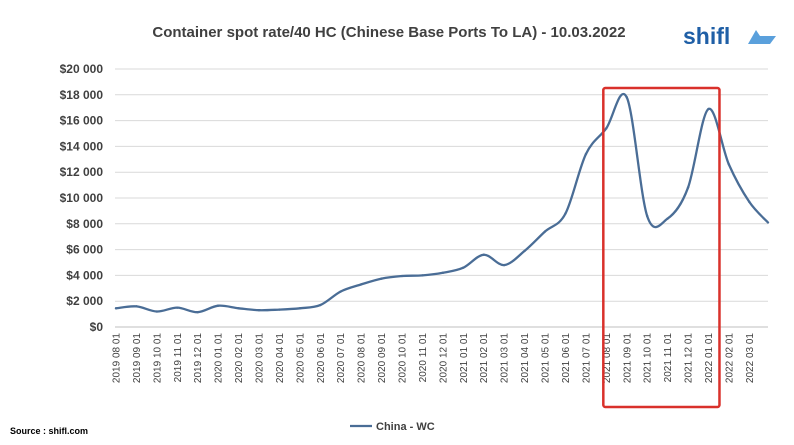  Describe the element at coordinates (627, 358) in the screenshot. I see `x-tick-label: 2021 09 01` at that location.